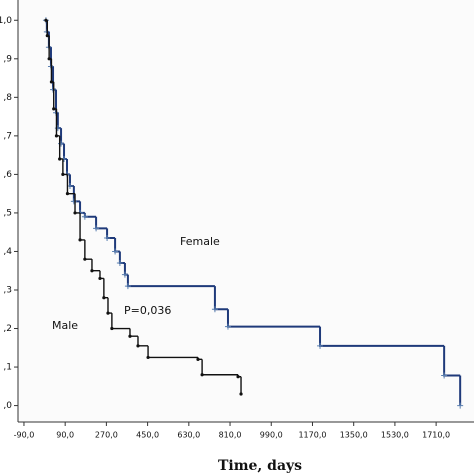  Describe the element at coordinates (6, 21) in the screenshot. I see `y-tick-label: 1,0` at that location.